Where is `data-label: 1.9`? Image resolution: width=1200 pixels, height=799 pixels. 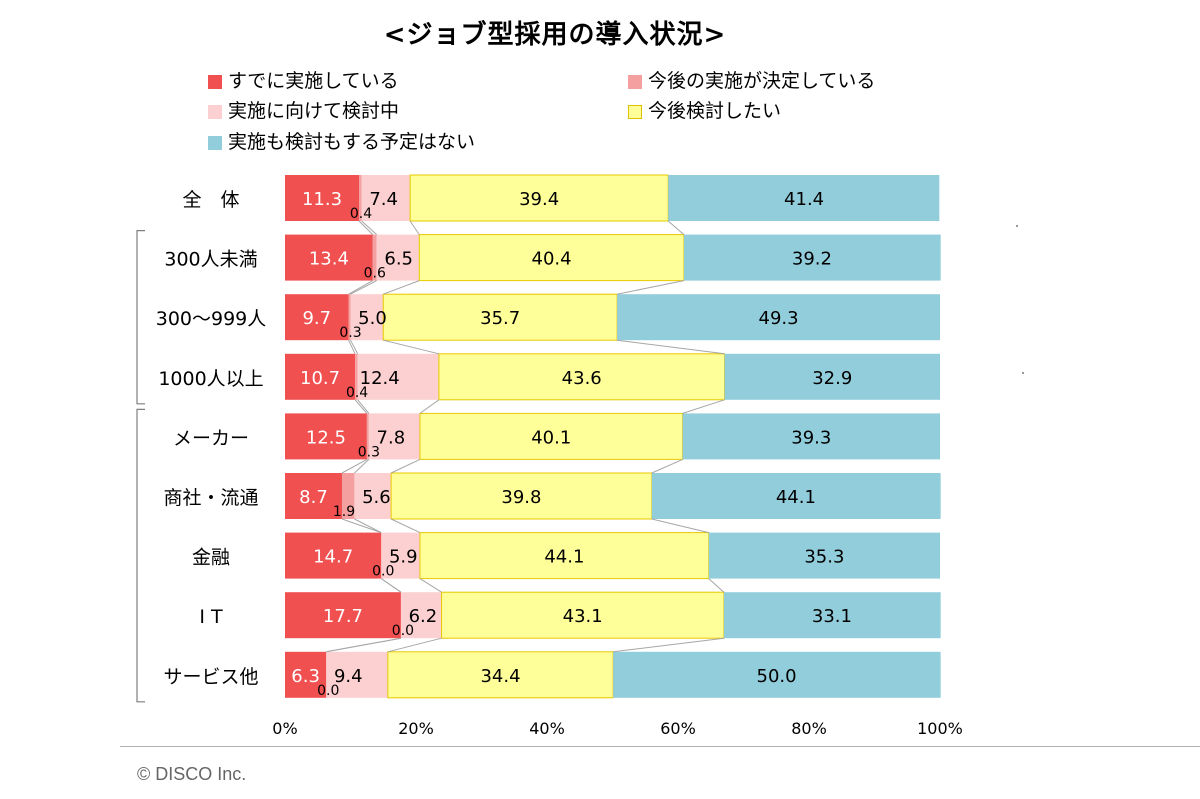 data-label: 1.9 is located at coordinates (344, 512).